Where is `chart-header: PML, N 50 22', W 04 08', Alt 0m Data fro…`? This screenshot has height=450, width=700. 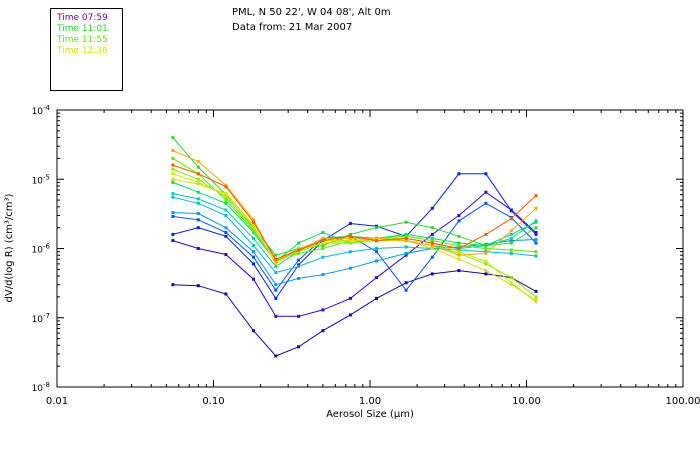
chart-header: PML, N 50 22', W 04 08', Alt 0m Data fro… is located at coordinates (311, 20).